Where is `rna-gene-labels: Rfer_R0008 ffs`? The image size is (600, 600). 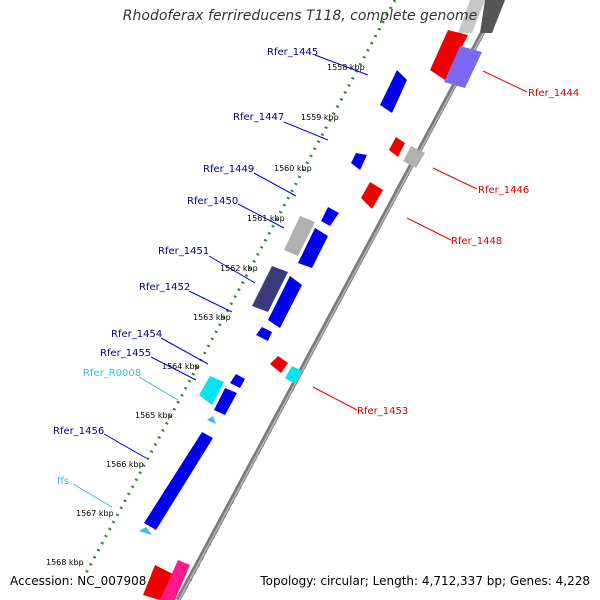
rna-gene-labels: Rfer_R0008 ffs is located at coordinates (99, 427).